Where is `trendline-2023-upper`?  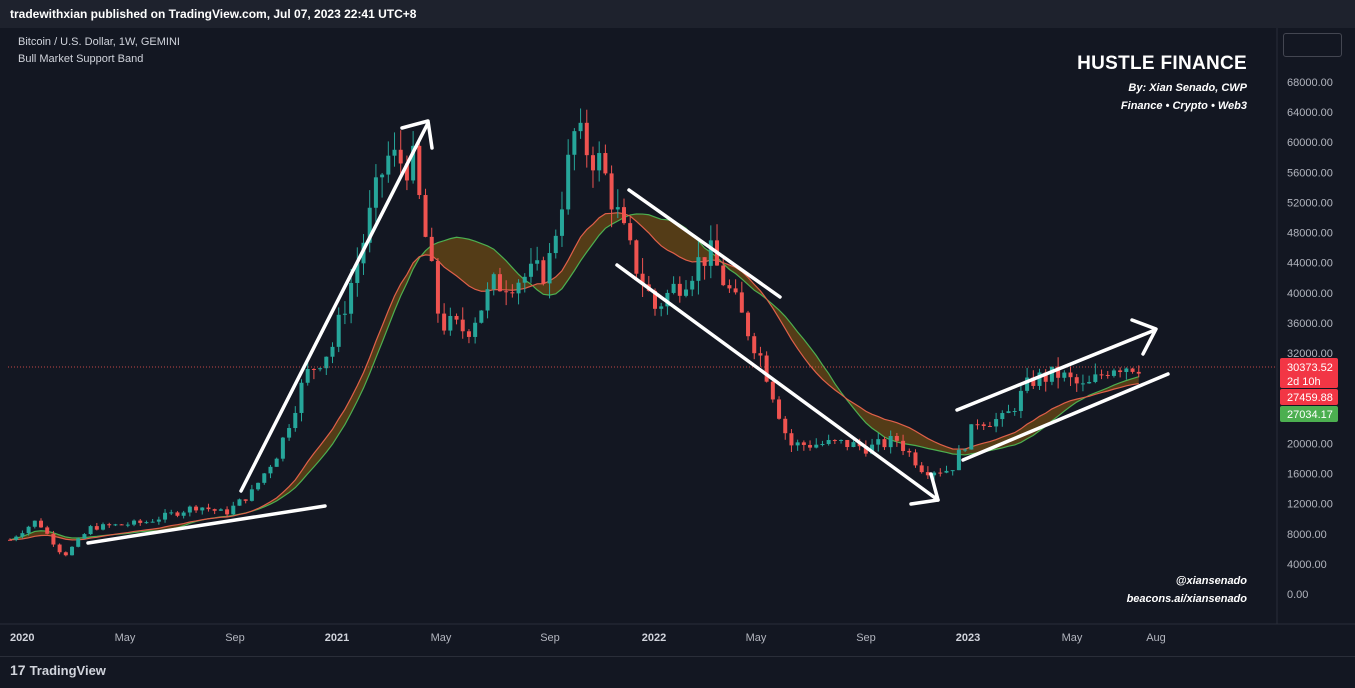
trendline-2023-upper is located at coordinates (1056, 370).